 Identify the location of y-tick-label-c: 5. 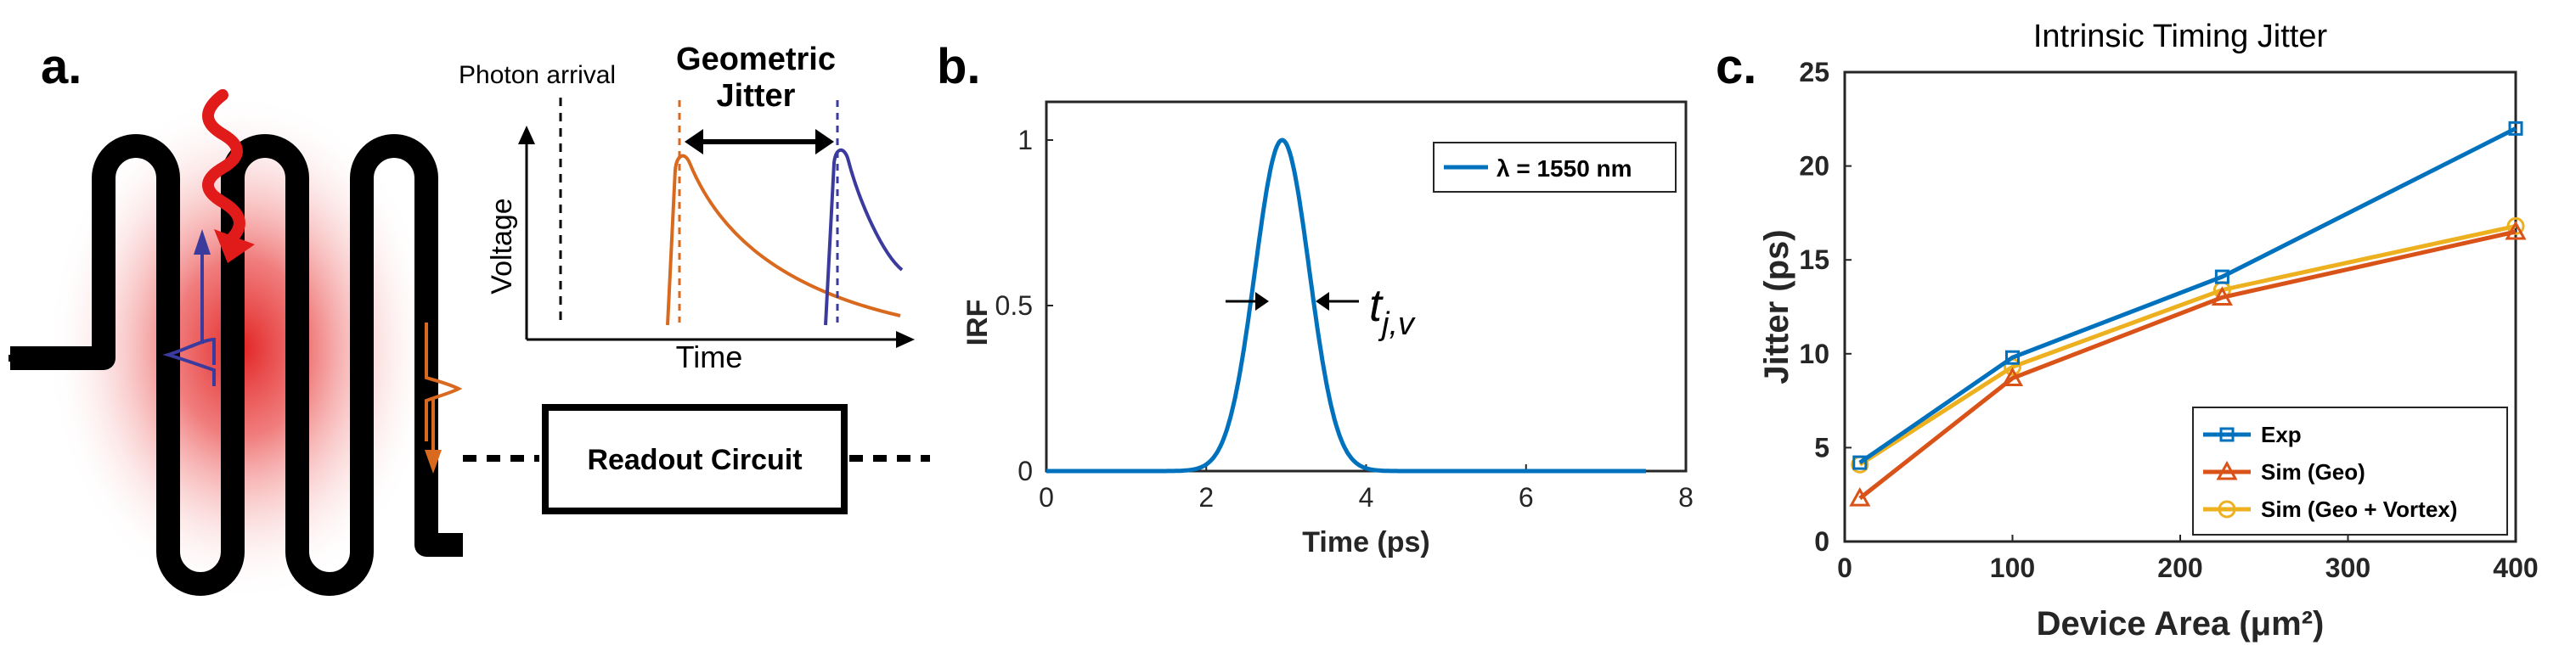
(1821, 448).